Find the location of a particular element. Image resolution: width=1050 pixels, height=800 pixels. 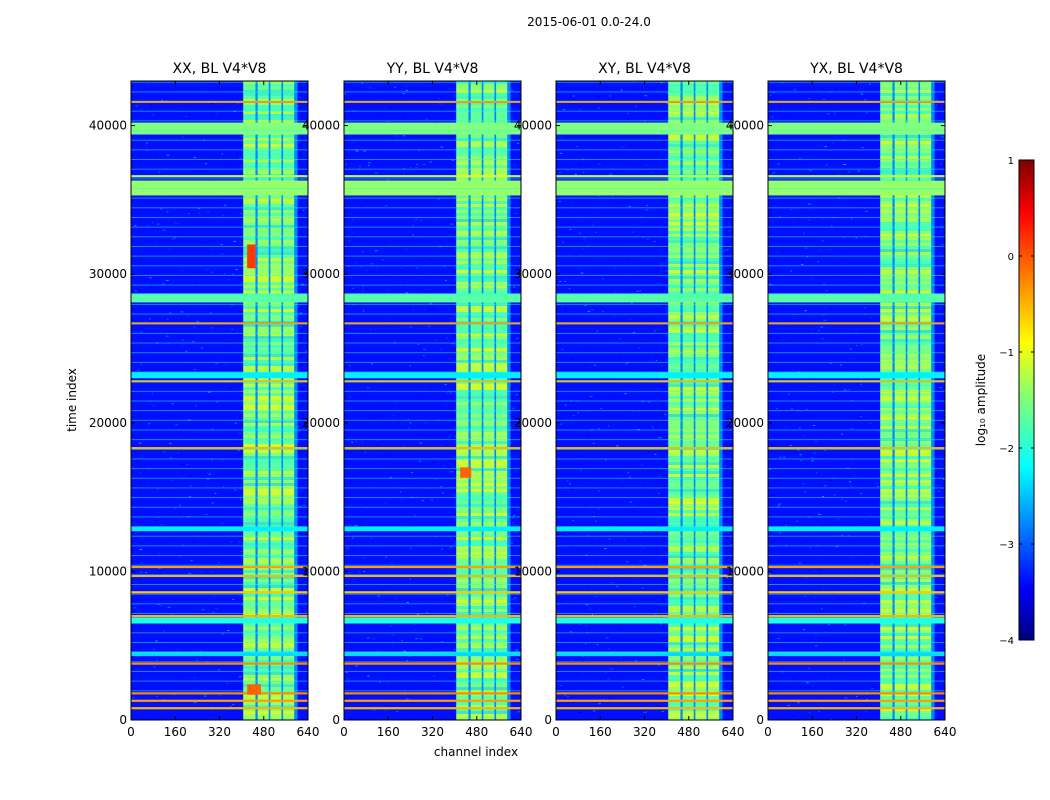

colorbar: 1 0 −1 −2 −3 −4 log₁₀ amplitude is located at coordinates (1004, 401).